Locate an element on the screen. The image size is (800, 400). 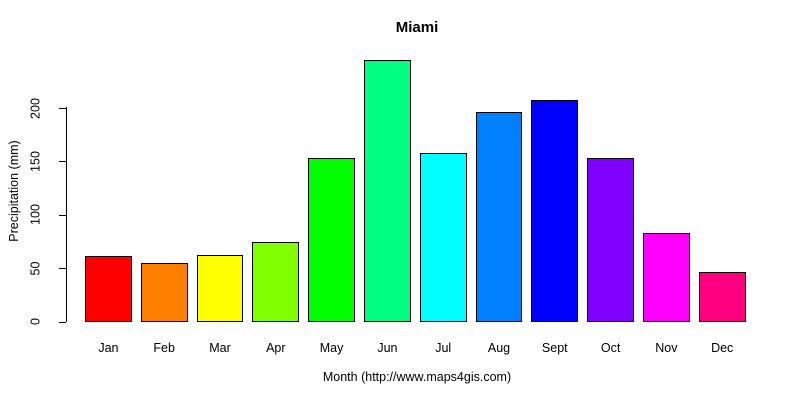
bar-dec is located at coordinates (722, 296).